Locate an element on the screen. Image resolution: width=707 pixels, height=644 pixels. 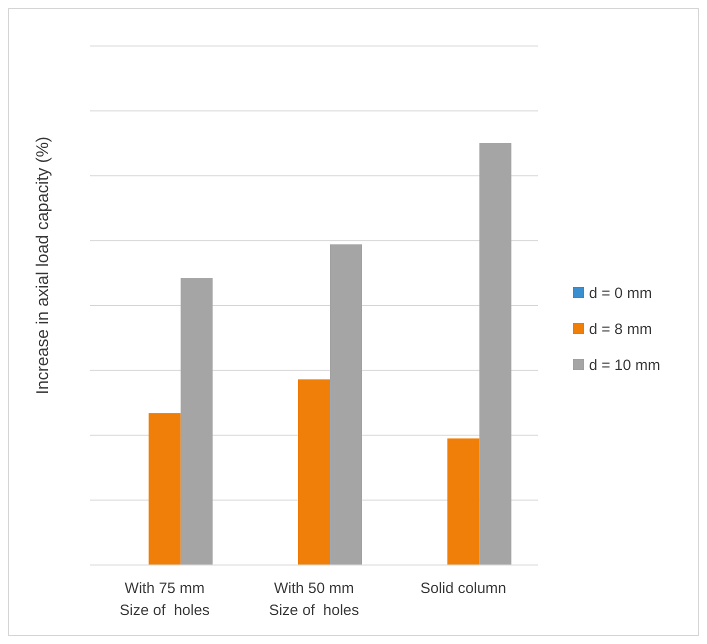
x-tick-label: With 75 mm Size of holes is located at coordinates (165, 599).